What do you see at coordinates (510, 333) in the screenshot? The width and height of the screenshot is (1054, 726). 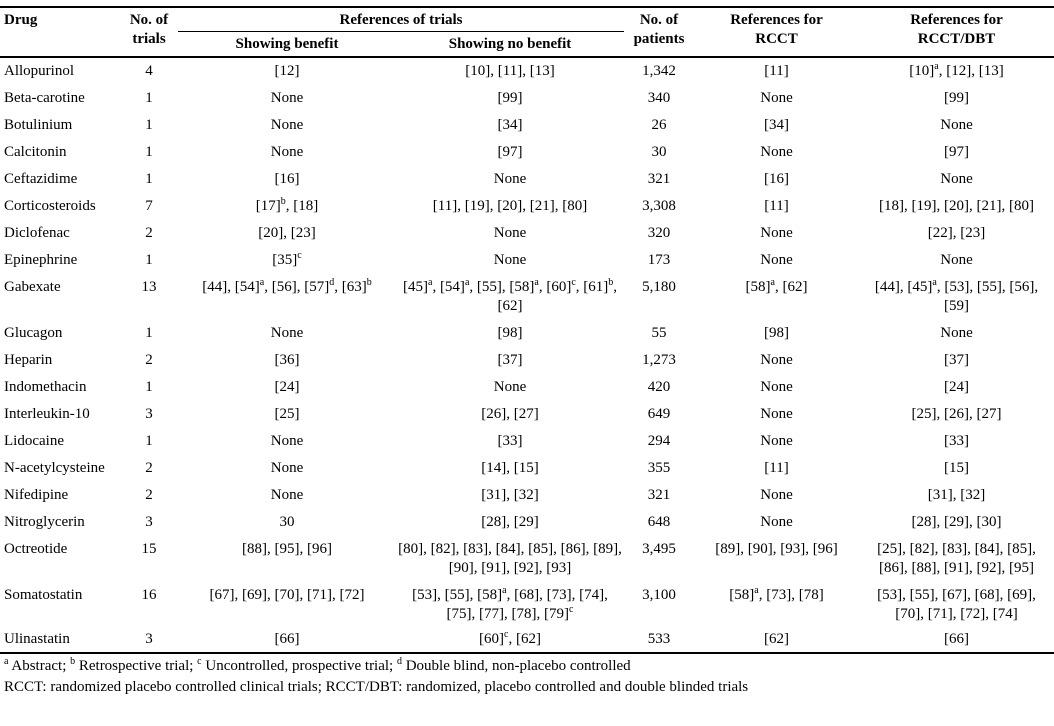 I see `no-benefit-cell: [98]` at bounding box center [510, 333].